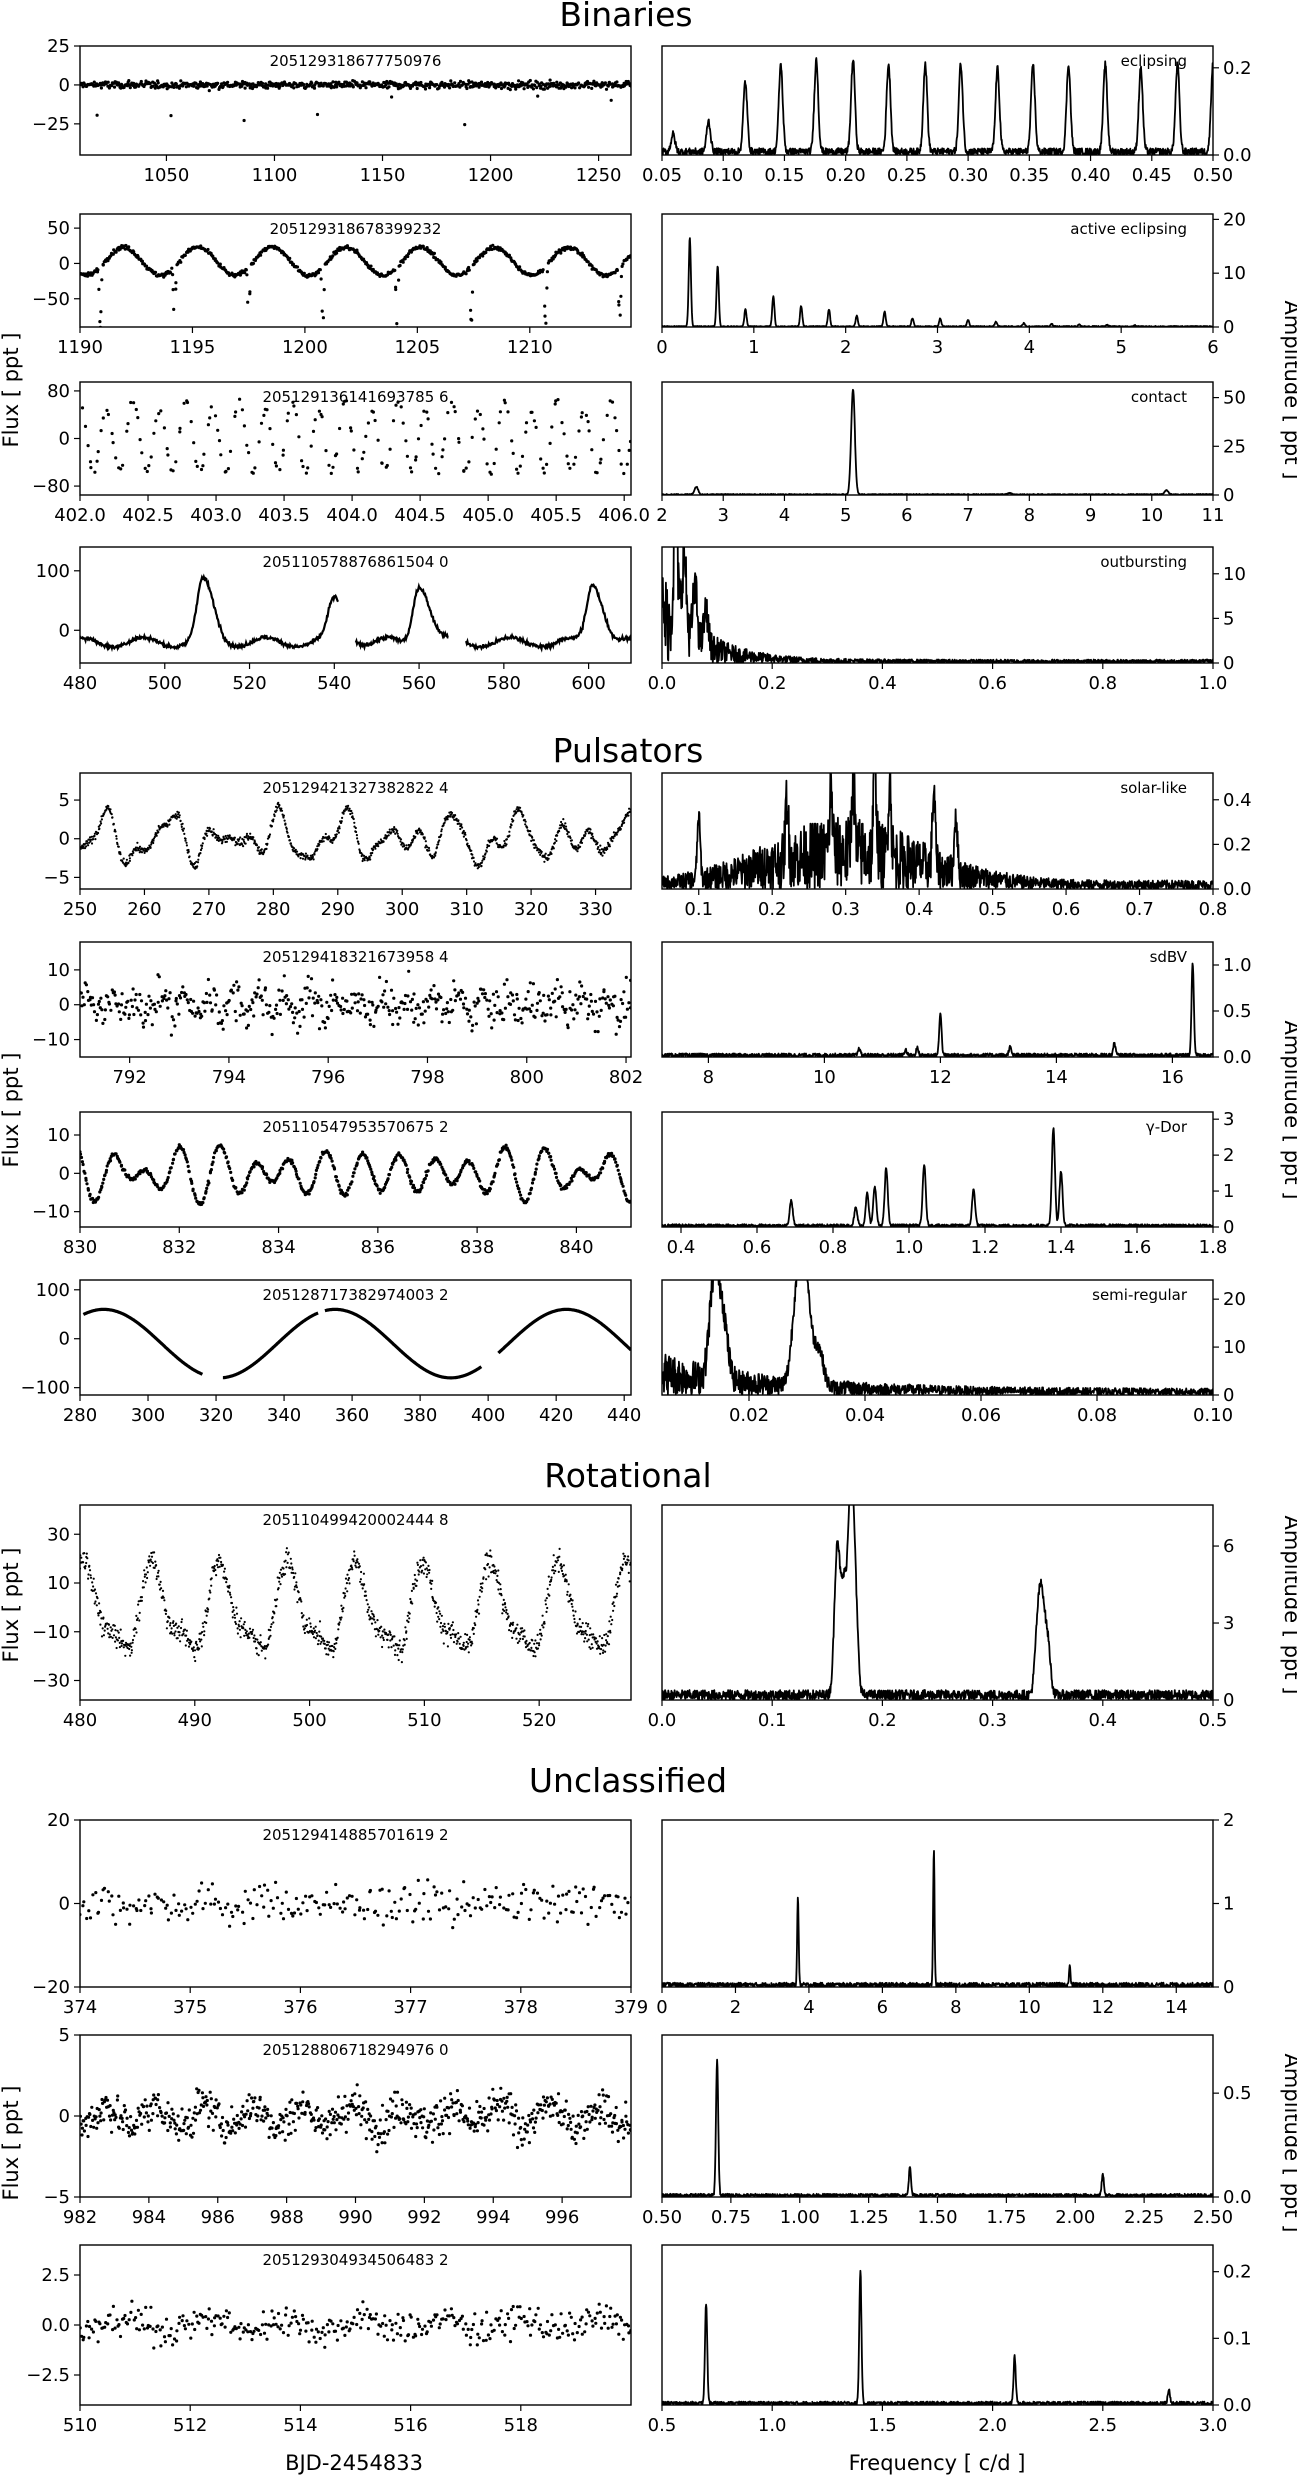  I want to click on x-tick-label: 300, so click(402, 909).